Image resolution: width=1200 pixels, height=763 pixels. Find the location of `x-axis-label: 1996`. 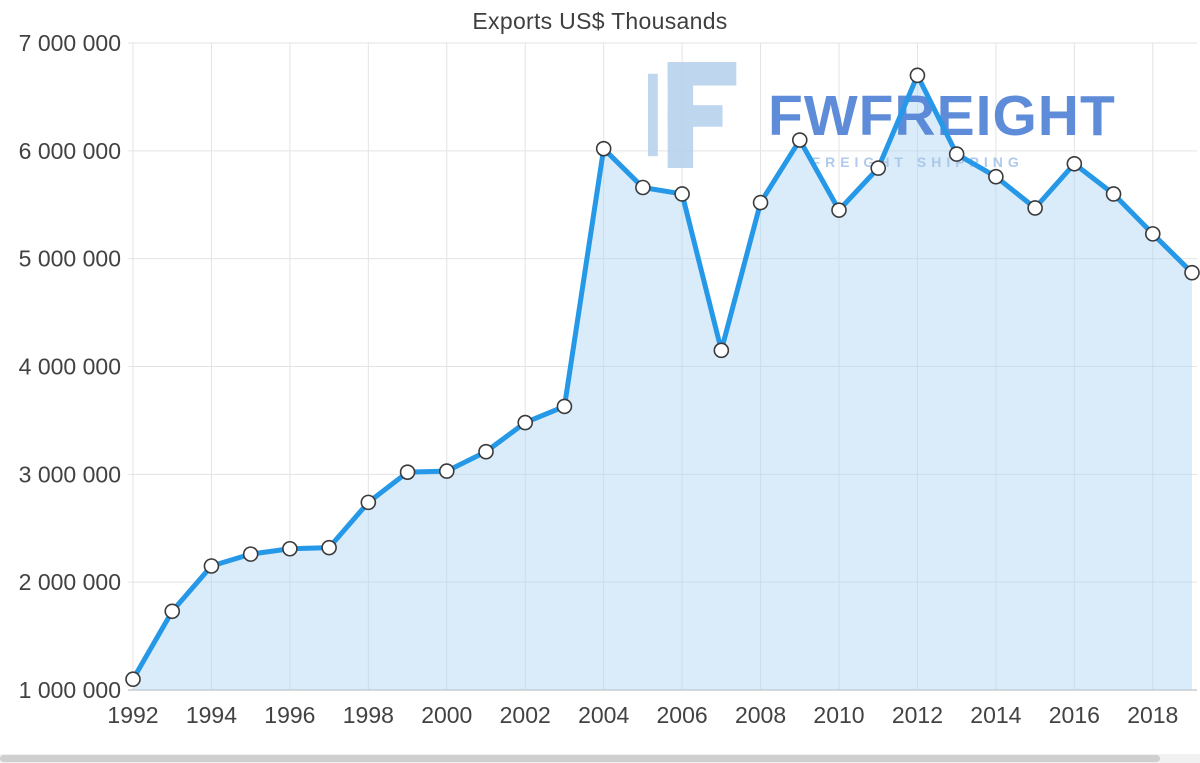

x-axis-label: 1996 is located at coordinates (289, 715).